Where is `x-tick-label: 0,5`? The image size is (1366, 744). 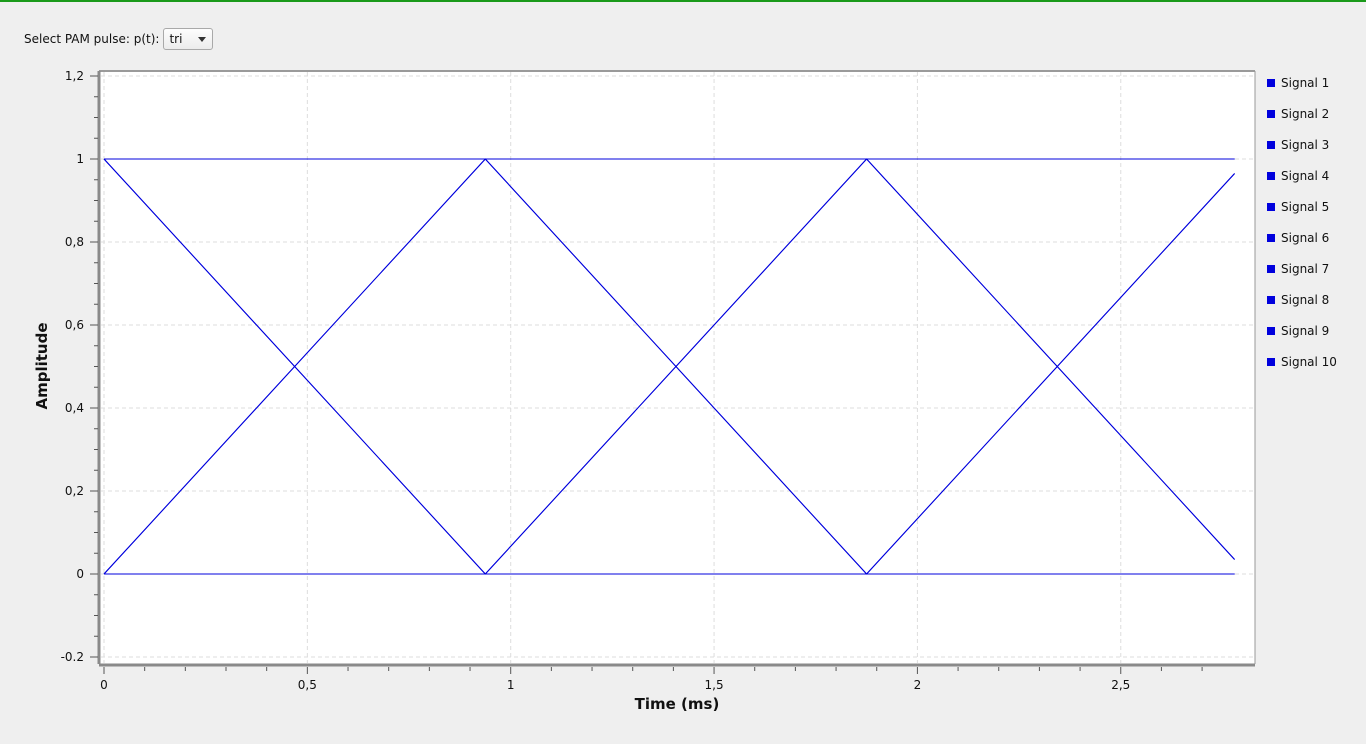 x-tick-label: 0,5 is located at coordinates (307, 685).